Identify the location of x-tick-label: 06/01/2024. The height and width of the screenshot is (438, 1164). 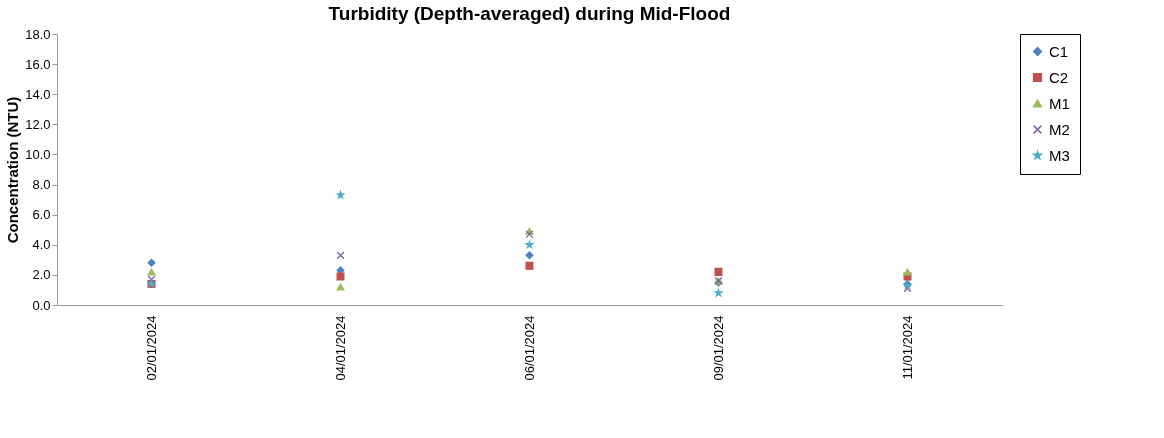
(529, 348).